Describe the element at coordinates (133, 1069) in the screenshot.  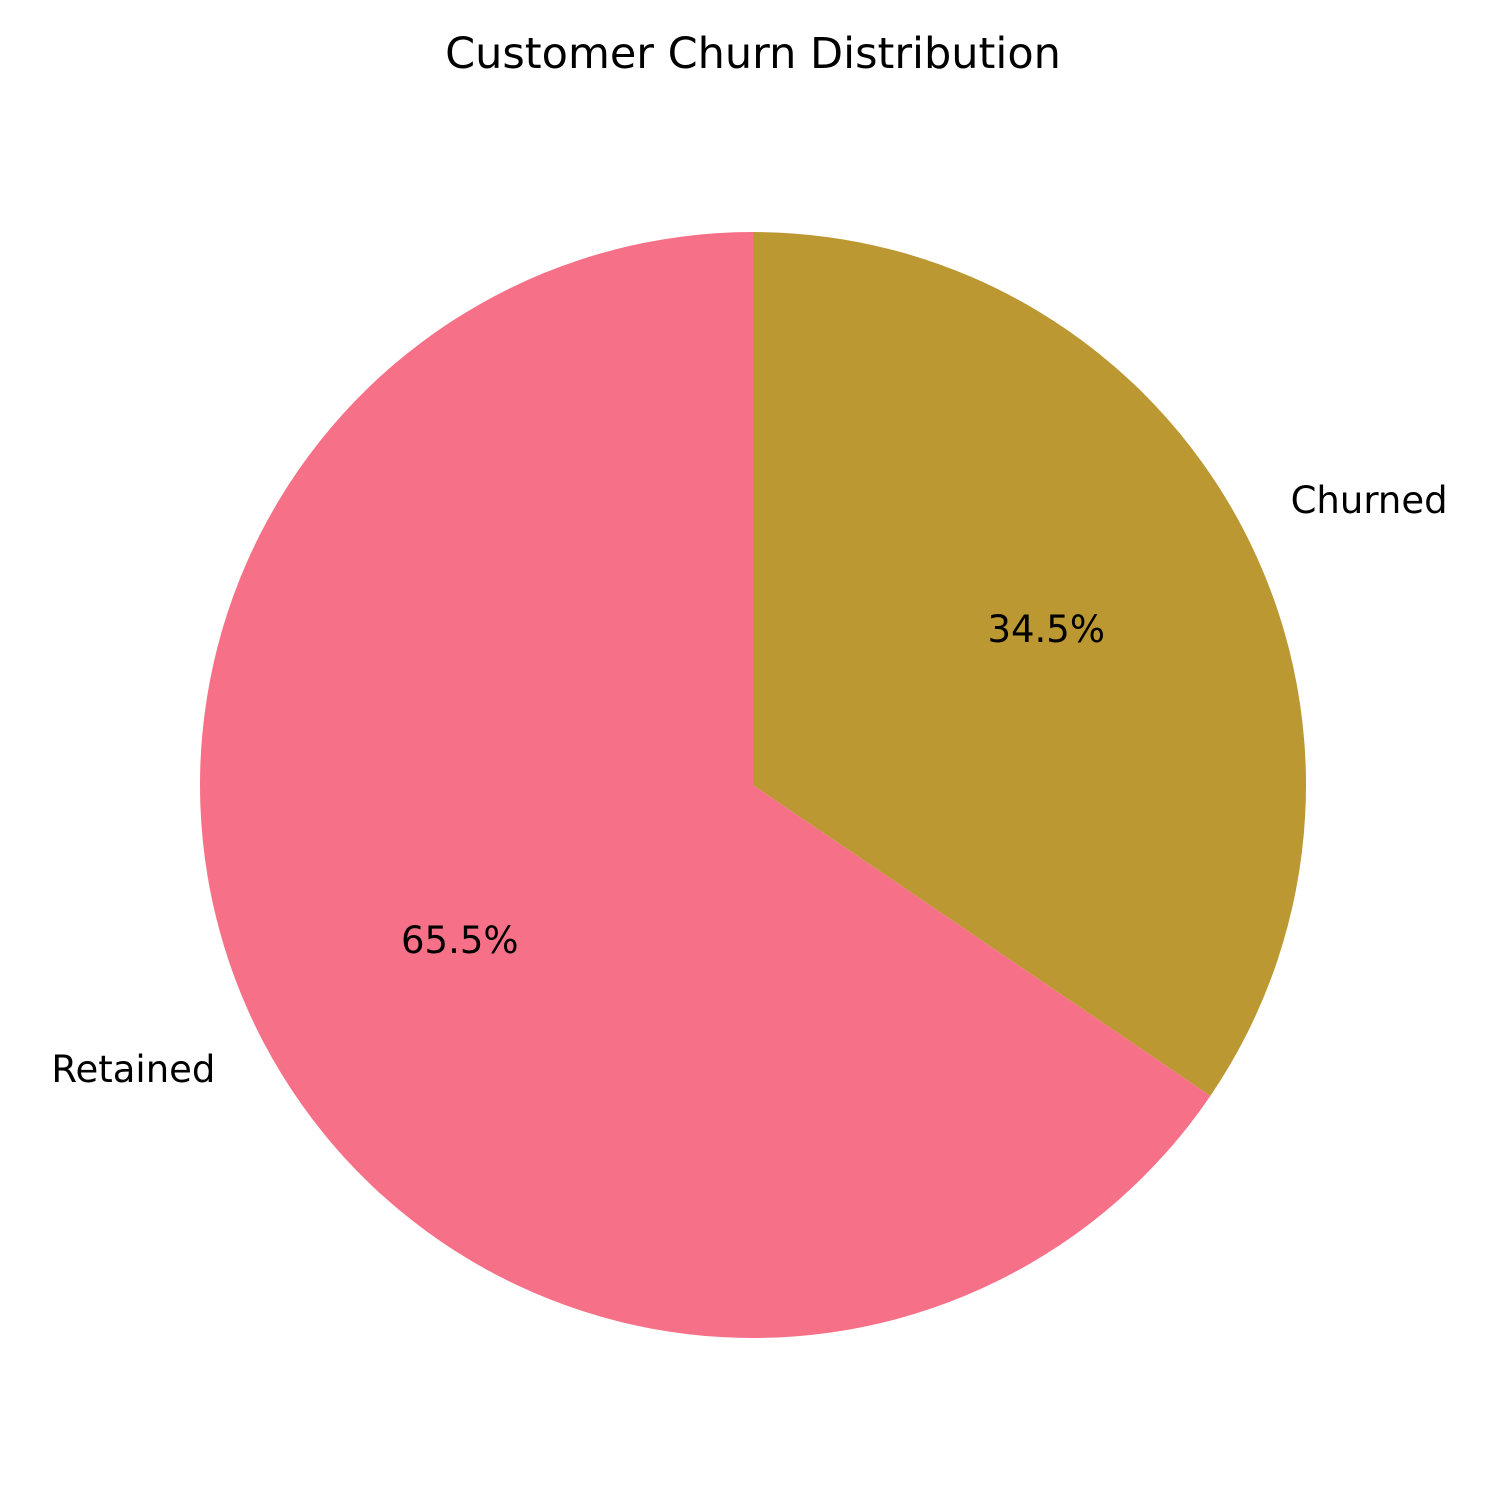
I see `slice-label-retained: Retained` at that location.